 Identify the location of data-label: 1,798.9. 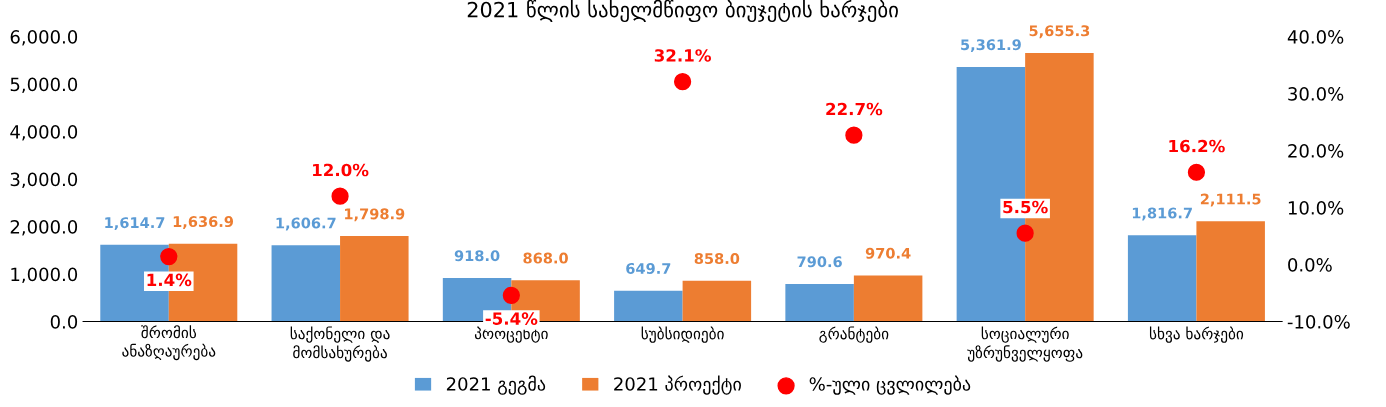
(375, 215).